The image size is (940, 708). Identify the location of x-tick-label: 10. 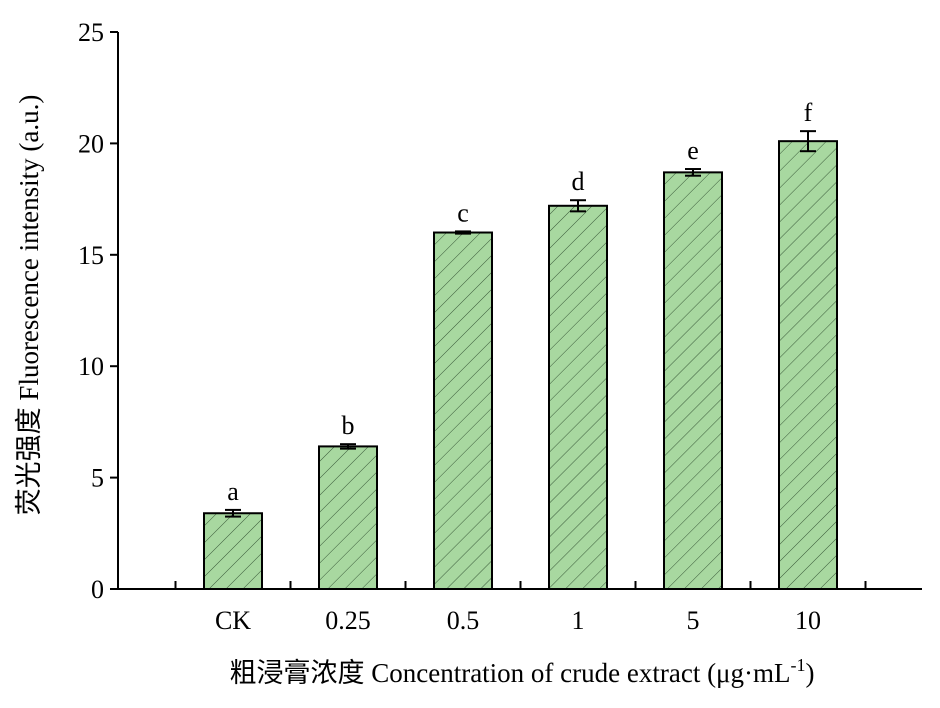
(808, 620).